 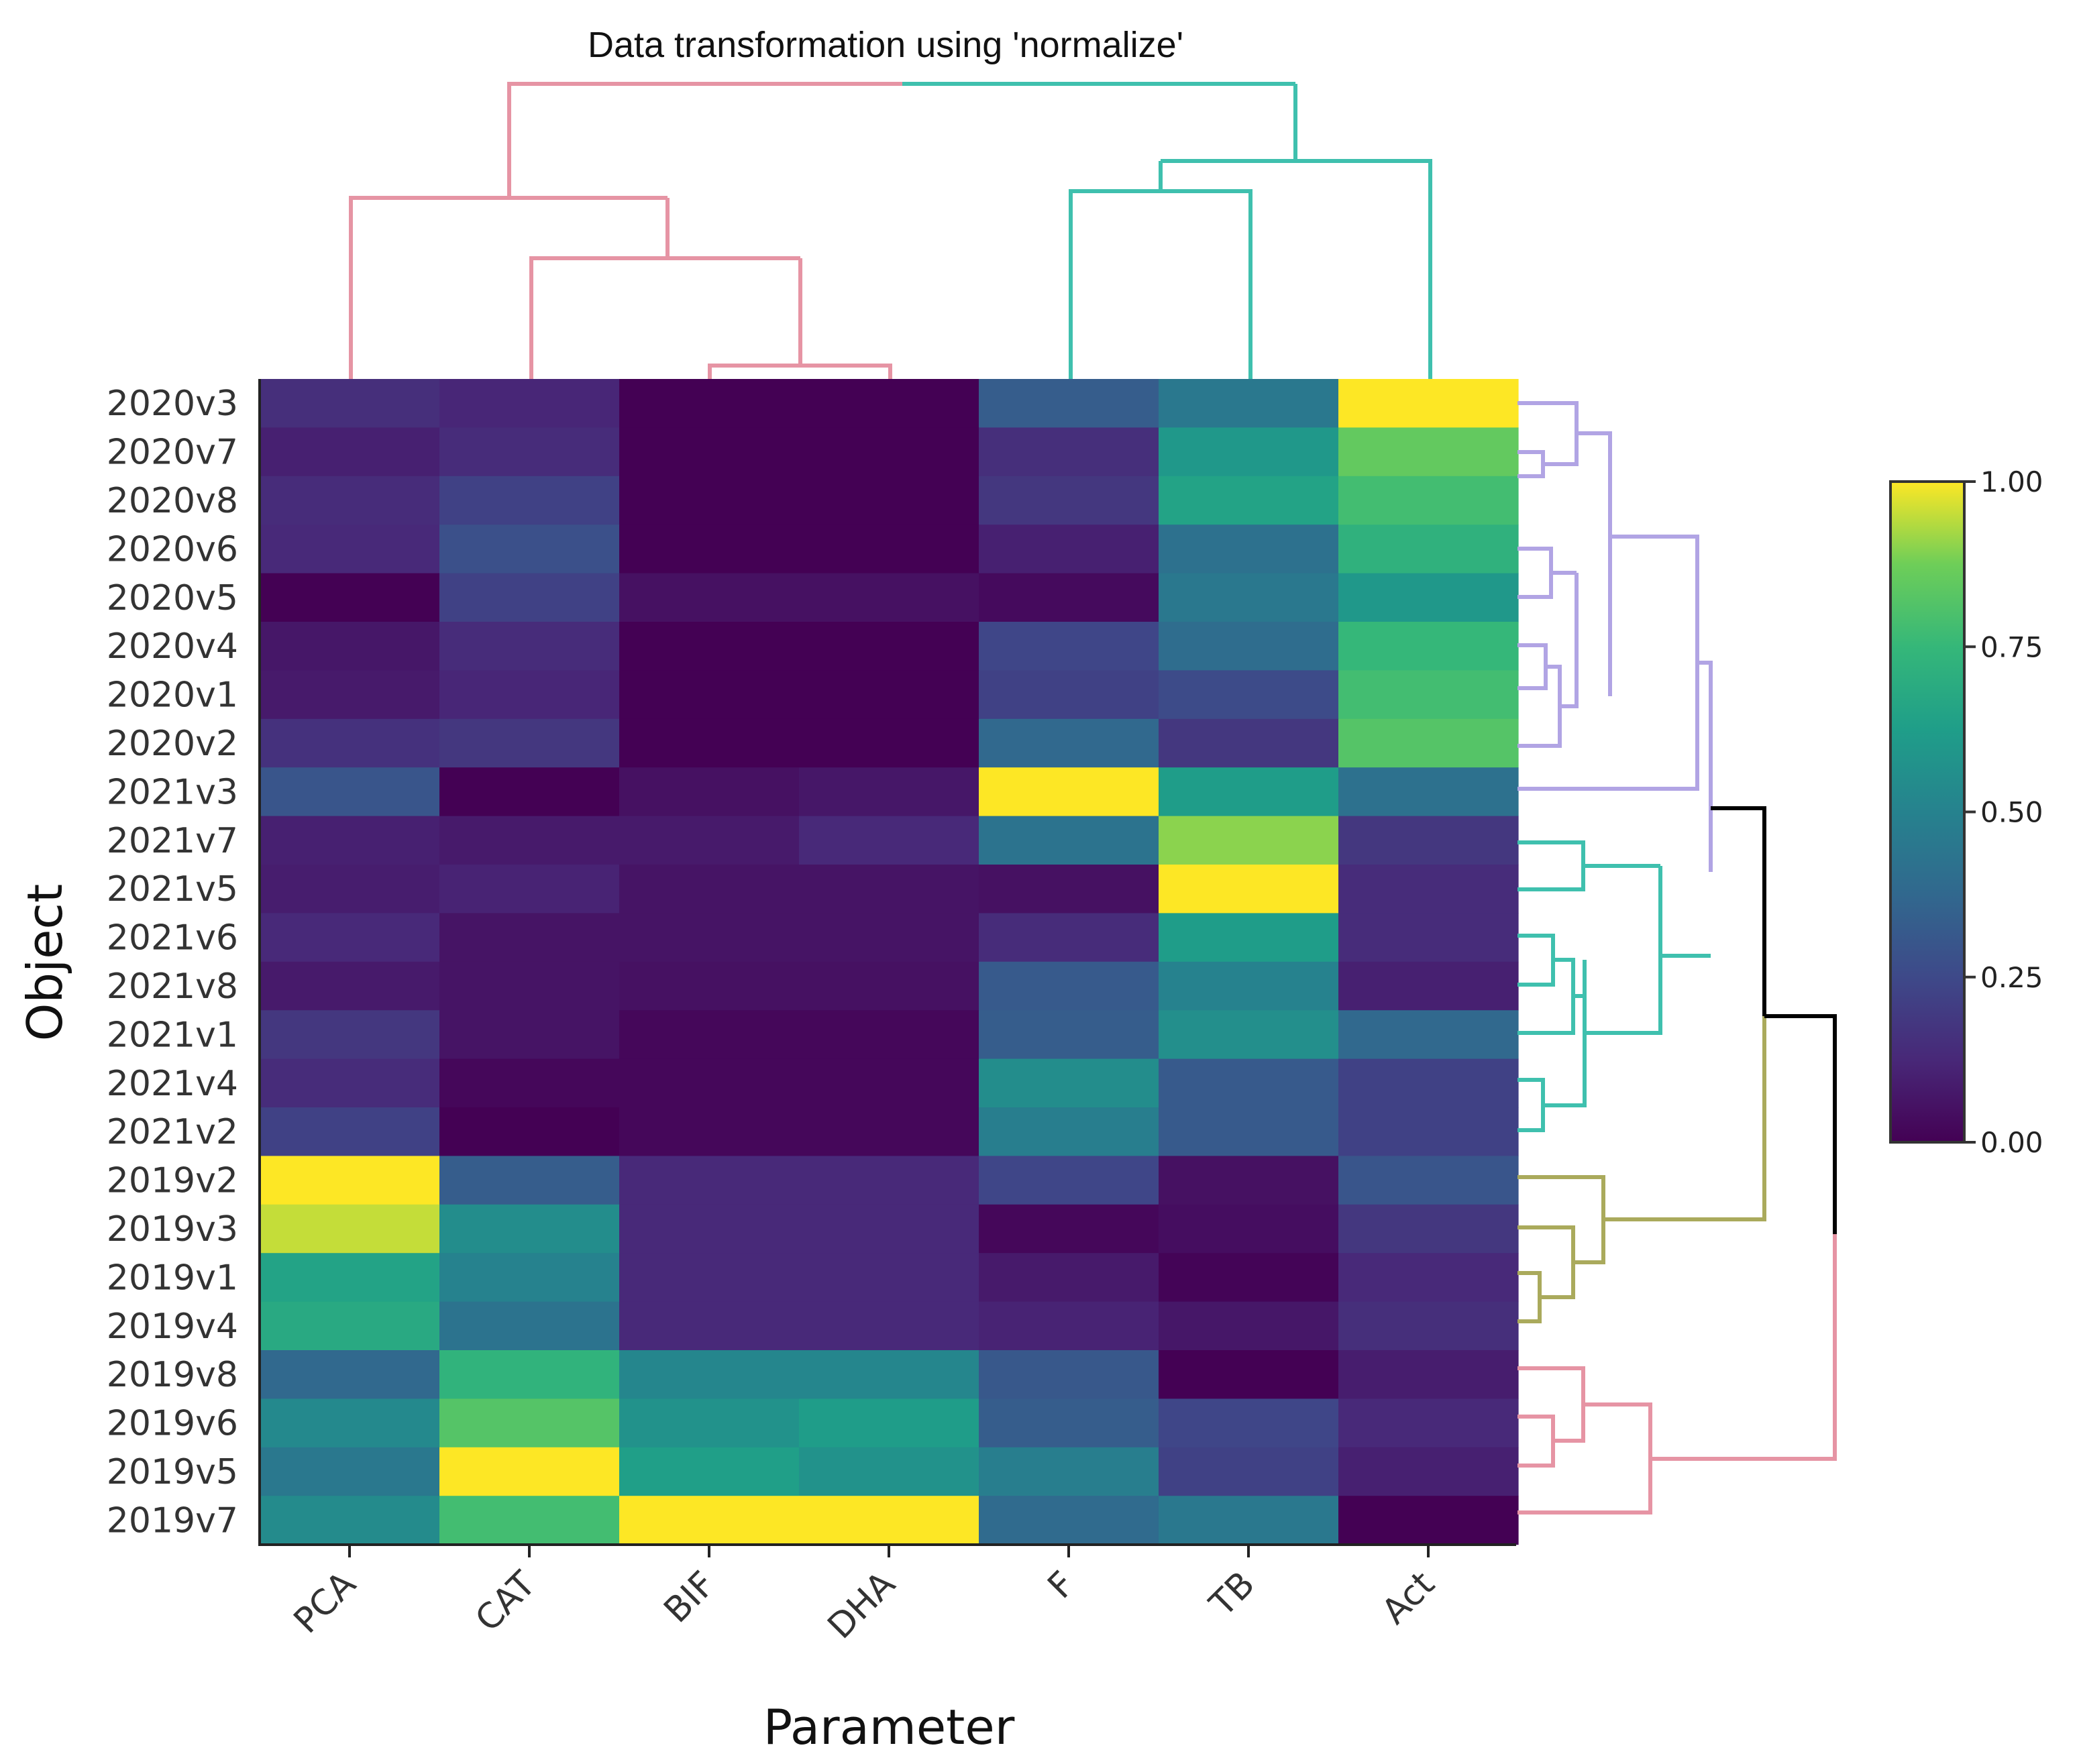 I want to click on heatmap-cell-2020v6-F, so click(x=1069, y=549).